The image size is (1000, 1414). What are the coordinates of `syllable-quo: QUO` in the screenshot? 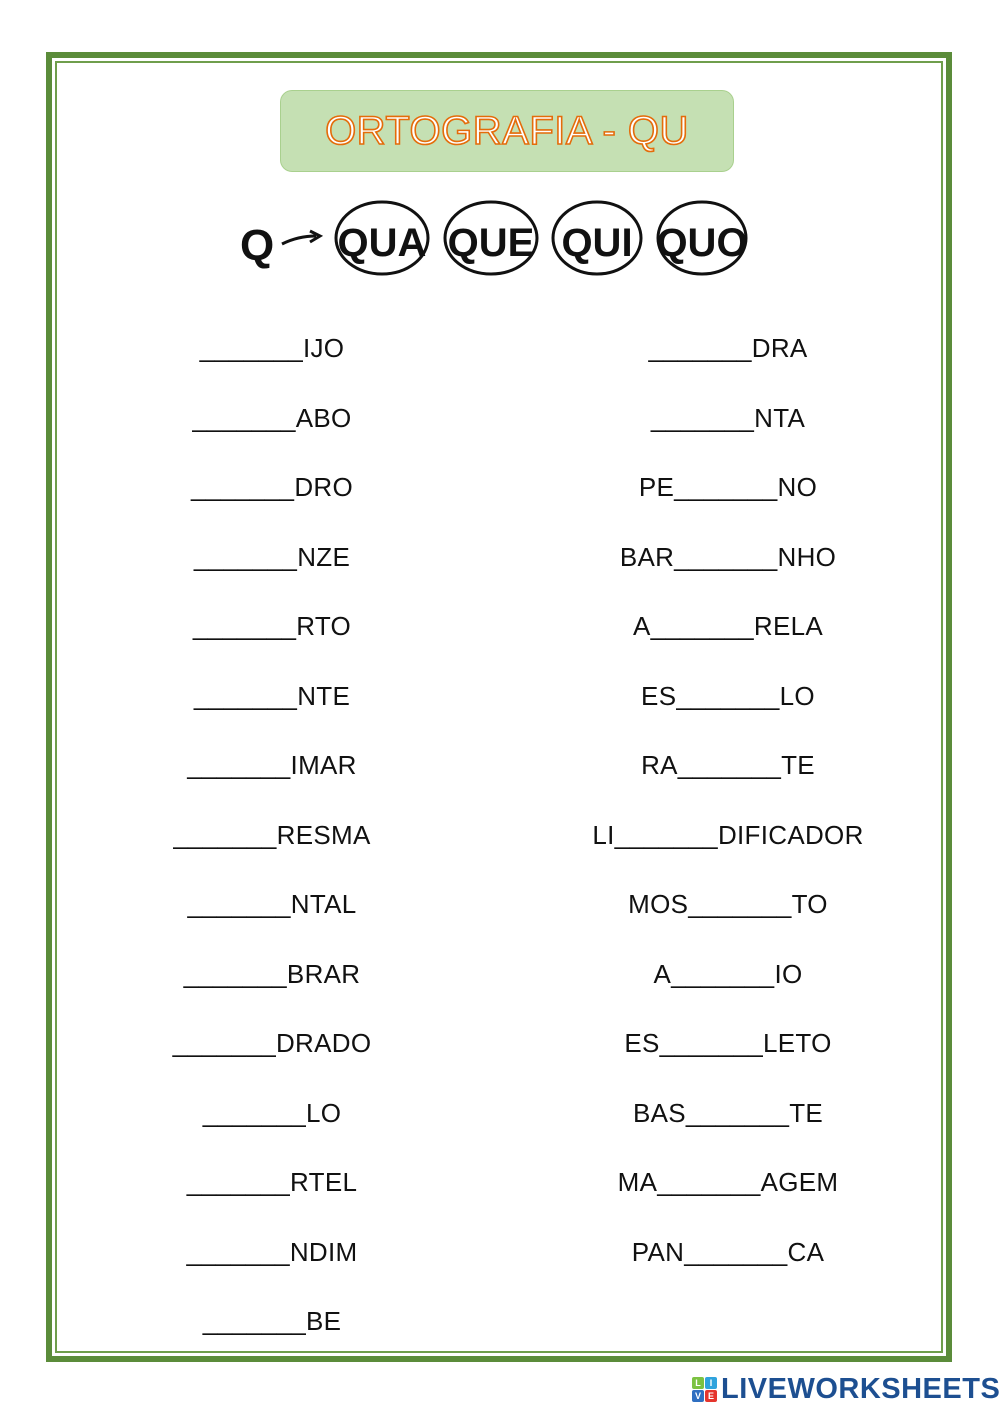 It's located at (701, 243).